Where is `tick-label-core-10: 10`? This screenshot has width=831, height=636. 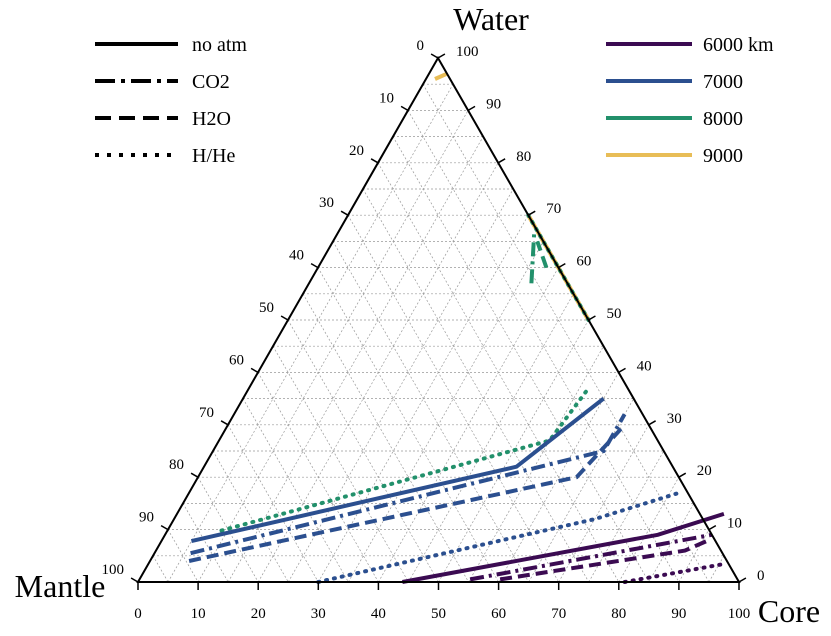
tick-label-core-10: 10 is located at coordinates (198, 614).